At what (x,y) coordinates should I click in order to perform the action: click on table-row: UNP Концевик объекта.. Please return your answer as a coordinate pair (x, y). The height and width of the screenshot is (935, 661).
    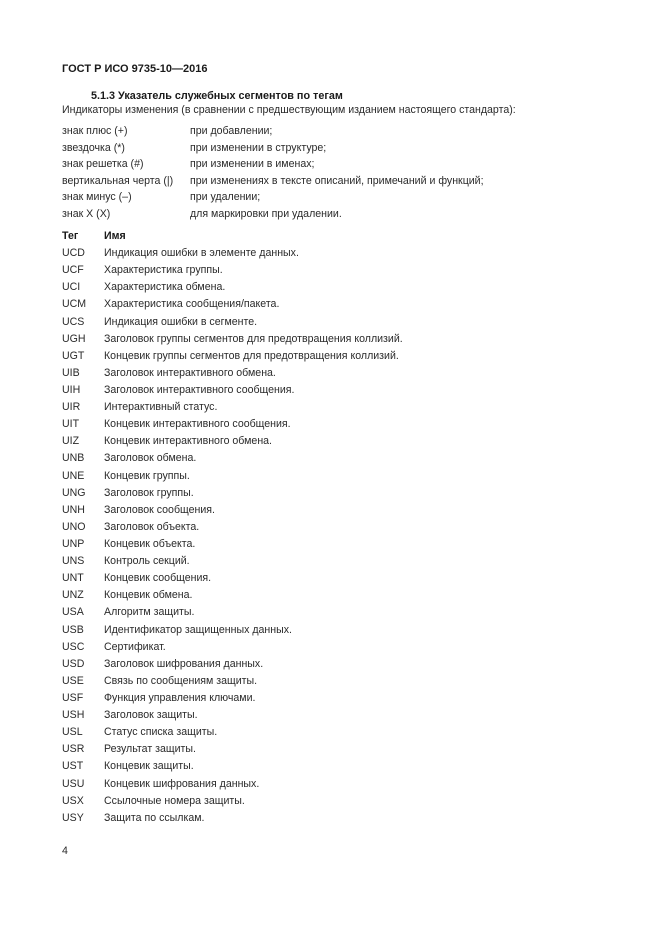
    Looking at the image, I should click on (232, 545).